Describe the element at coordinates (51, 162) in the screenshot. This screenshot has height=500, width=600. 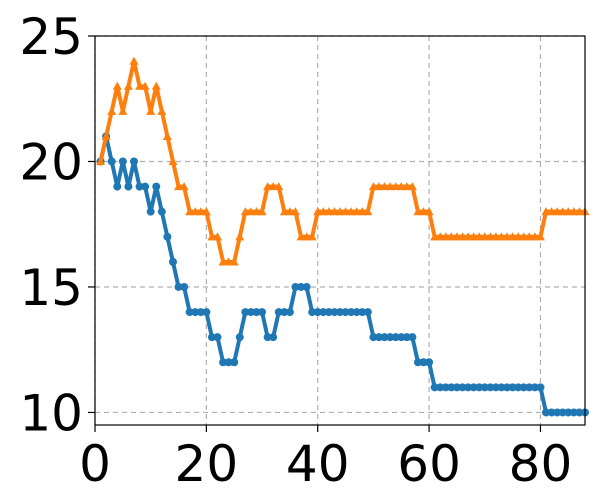
I see `y-tick-label: 20` at that location.